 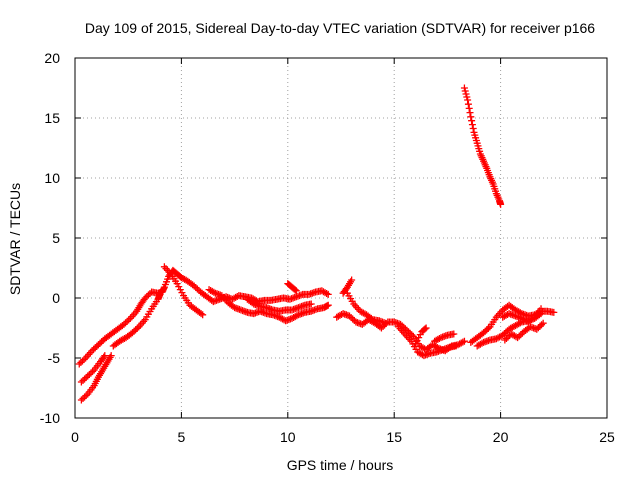 I want to click on series-track-d, so click(x=136, y=320).